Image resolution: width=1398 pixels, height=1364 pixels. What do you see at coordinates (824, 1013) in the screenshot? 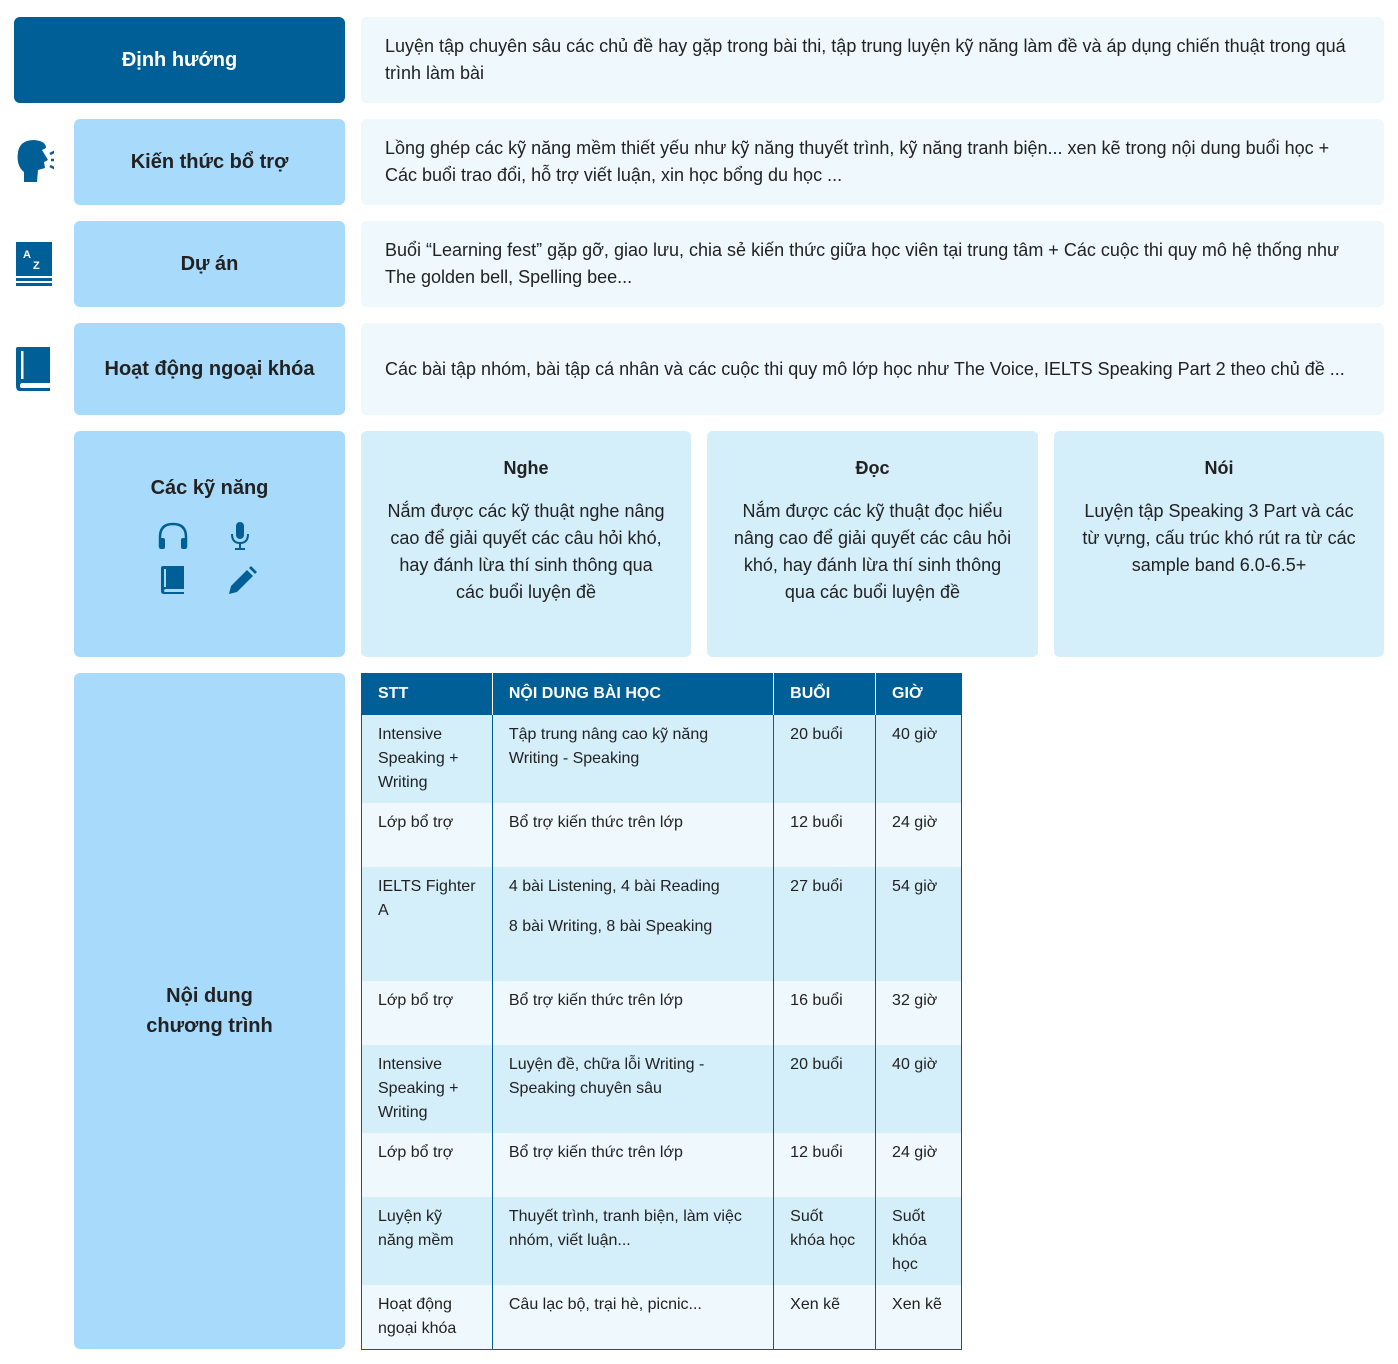
I see `cell-sessions: 16 buổi` at bounding box center [824, 1013].